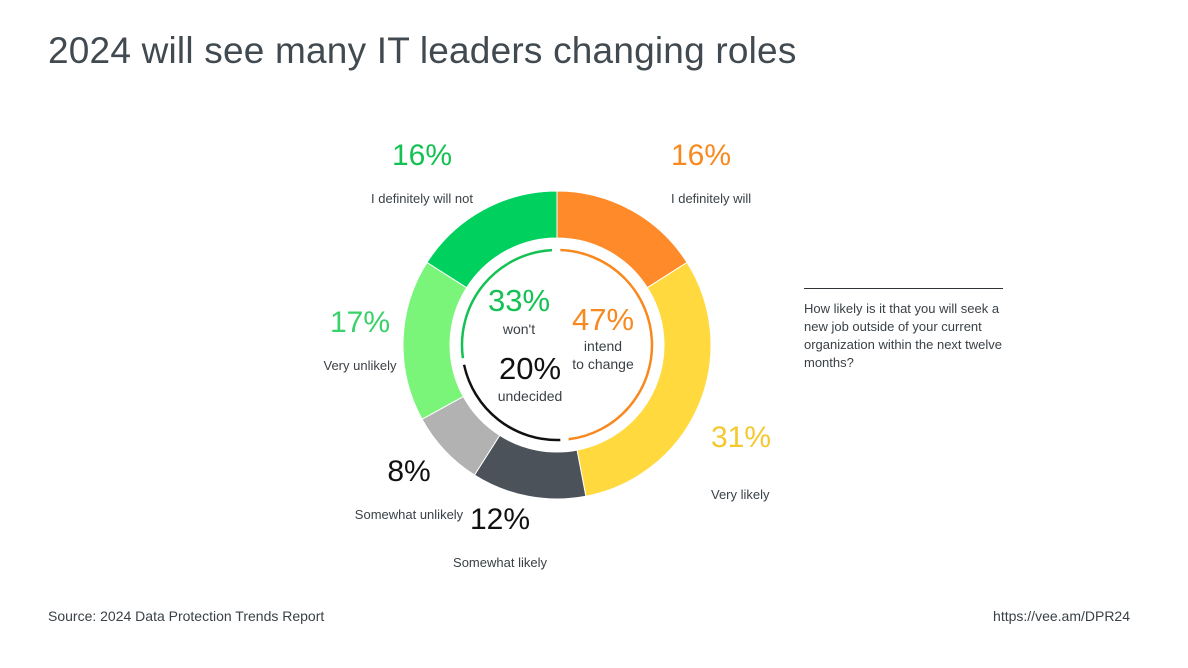  What do you see at coordinates (530, 368) in the screenshot?
I see `group-value-undecided: 20%` at bounding box center [530, 368].